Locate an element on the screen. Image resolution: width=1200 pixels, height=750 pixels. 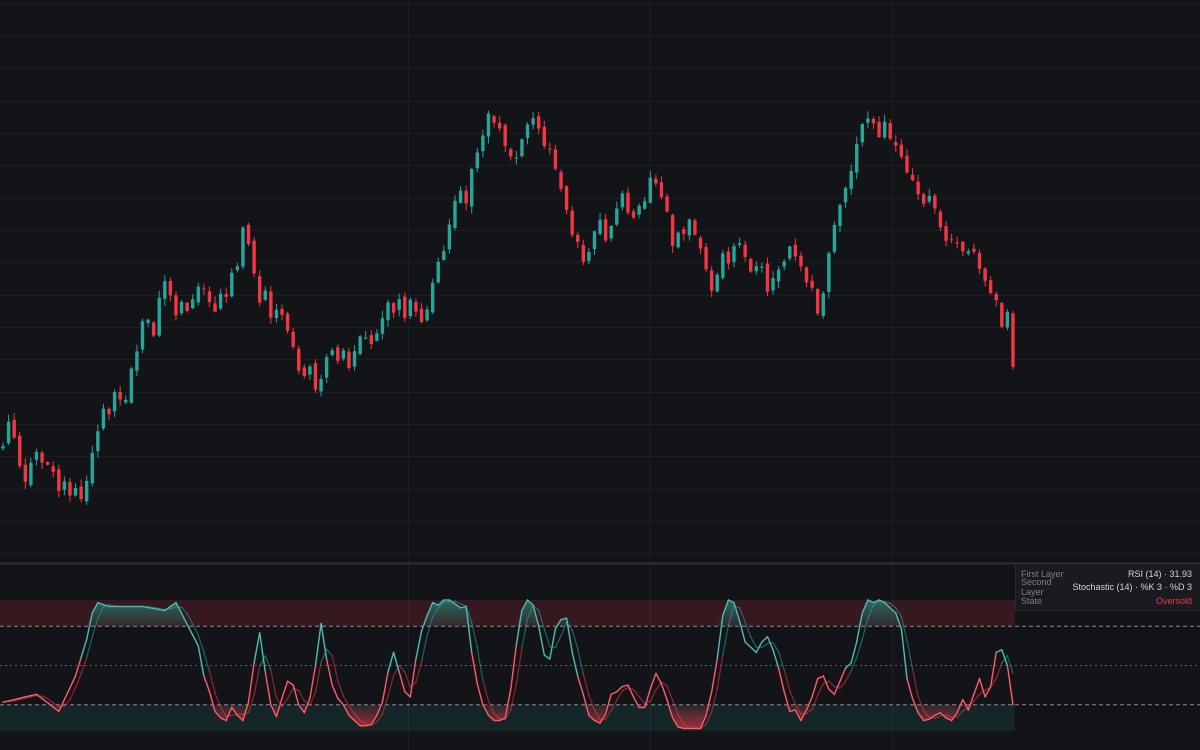
overbought-fill is located at coordinates (508, 613).